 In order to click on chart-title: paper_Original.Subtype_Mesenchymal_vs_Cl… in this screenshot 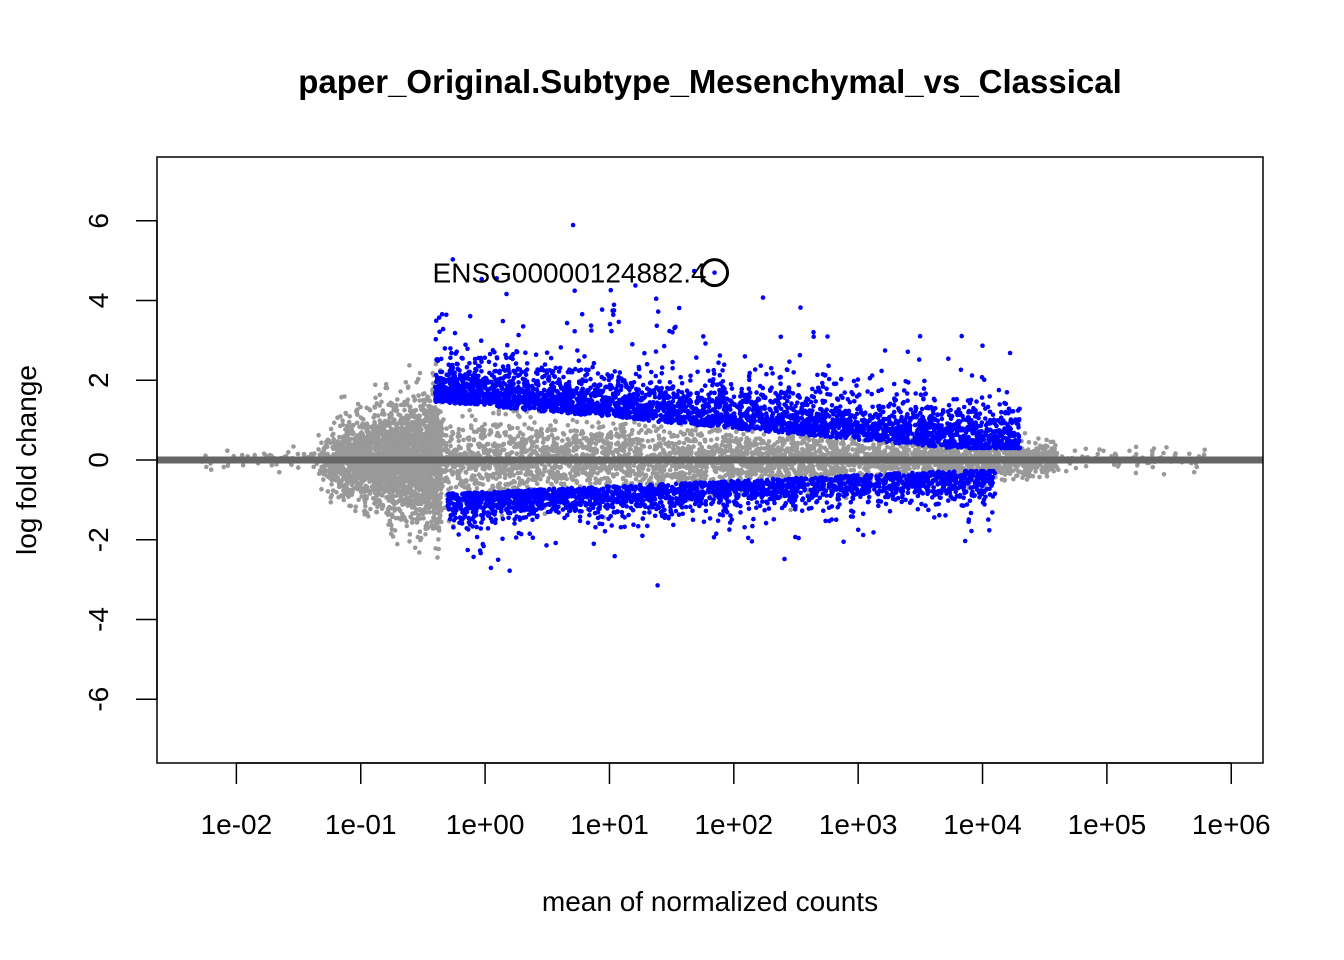, I will do `click(710, 81)`.